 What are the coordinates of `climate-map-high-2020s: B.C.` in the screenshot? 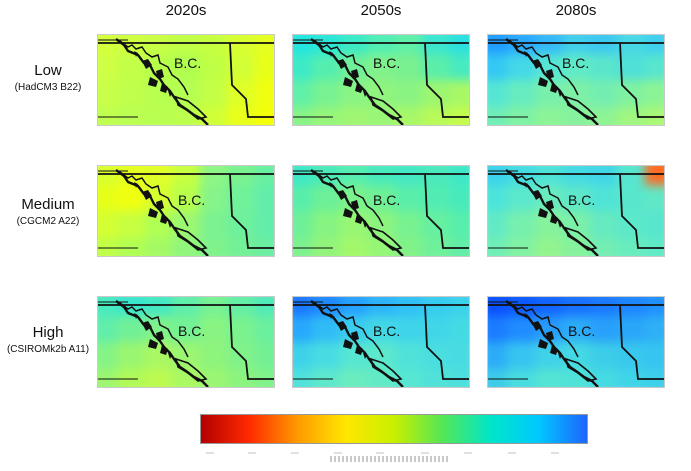 It's located at (186, 342).